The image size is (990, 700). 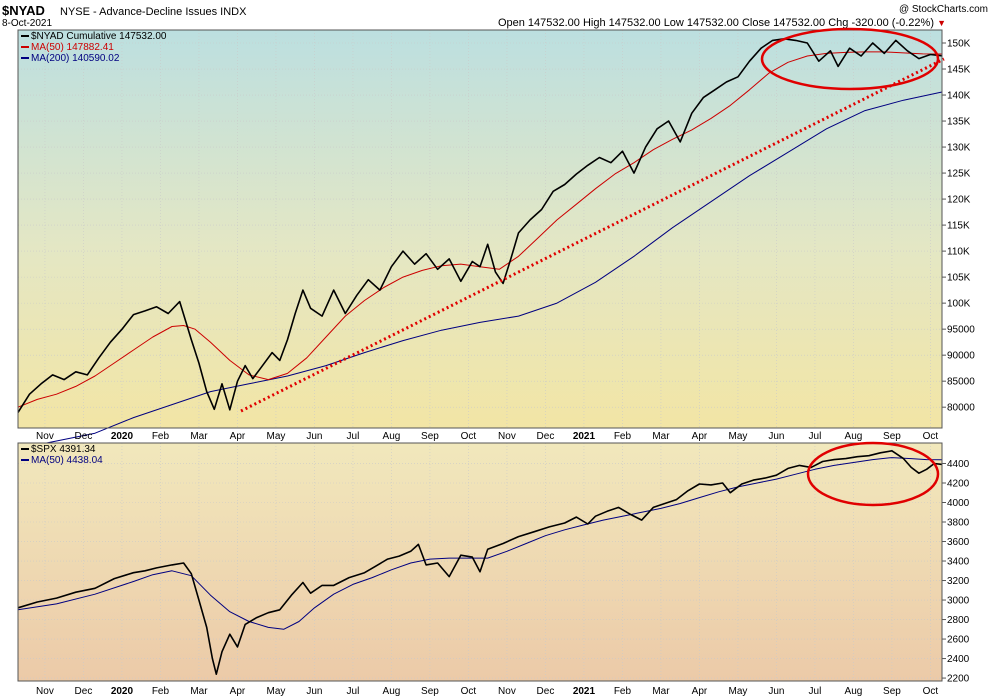 I want to click on spx-ytick-label-10: 4200, so click(x=958, y=483).